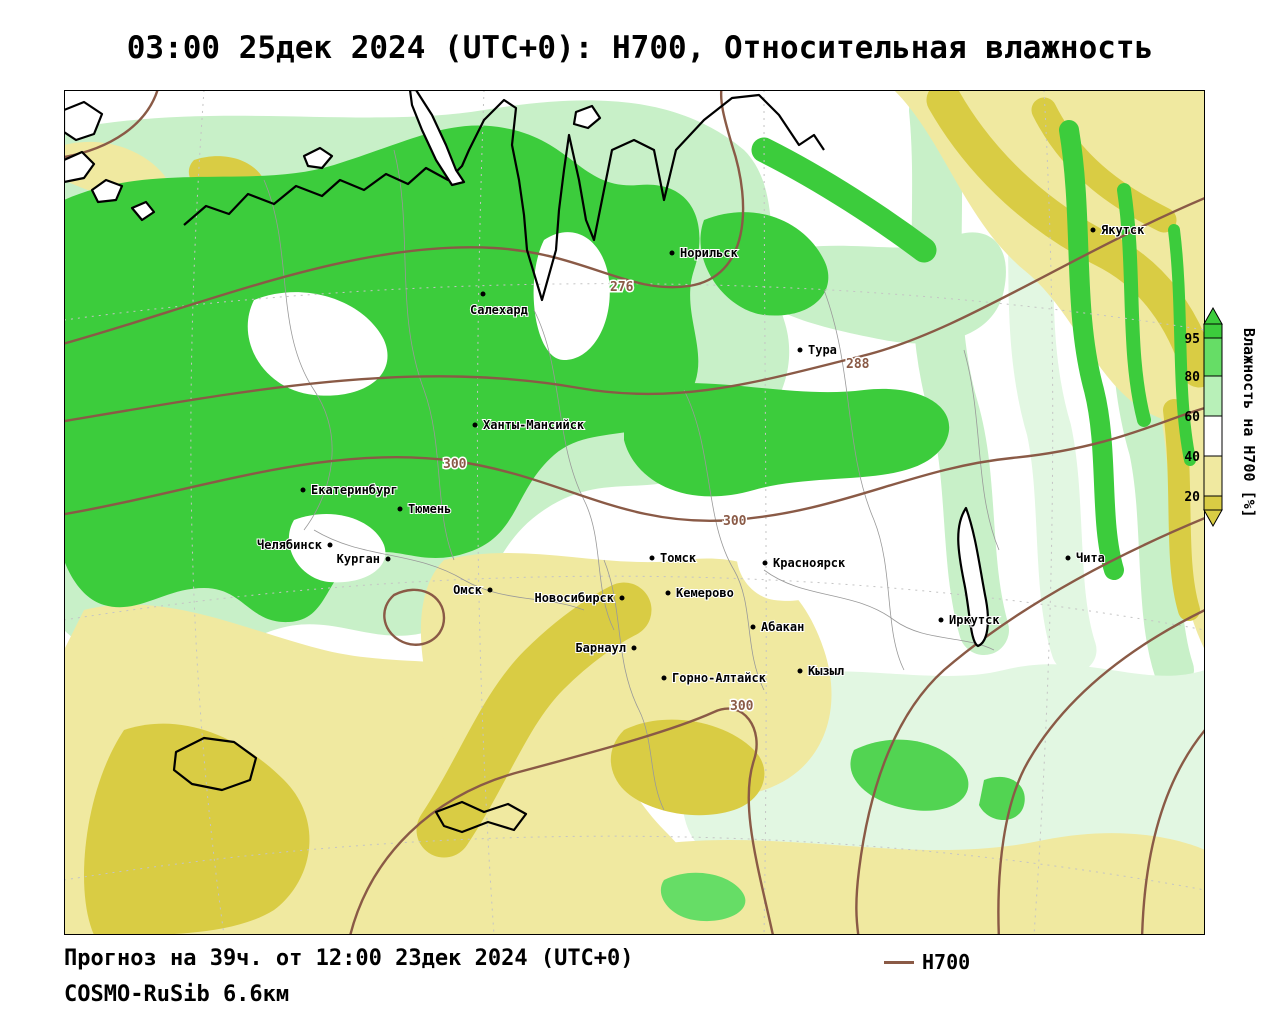  I want to click on contour-label-300-b: 300, so click(735, 521).